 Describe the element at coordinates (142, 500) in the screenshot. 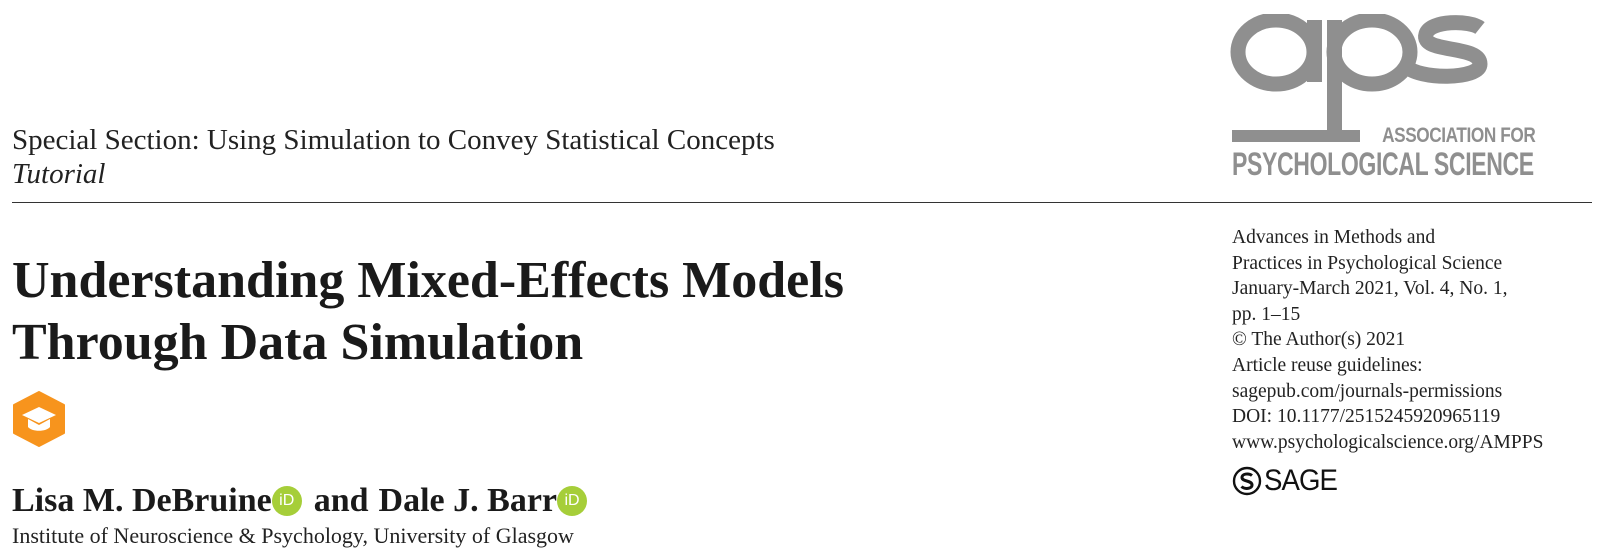

I see `author-name: Lisa M. DeBruine` at that location.